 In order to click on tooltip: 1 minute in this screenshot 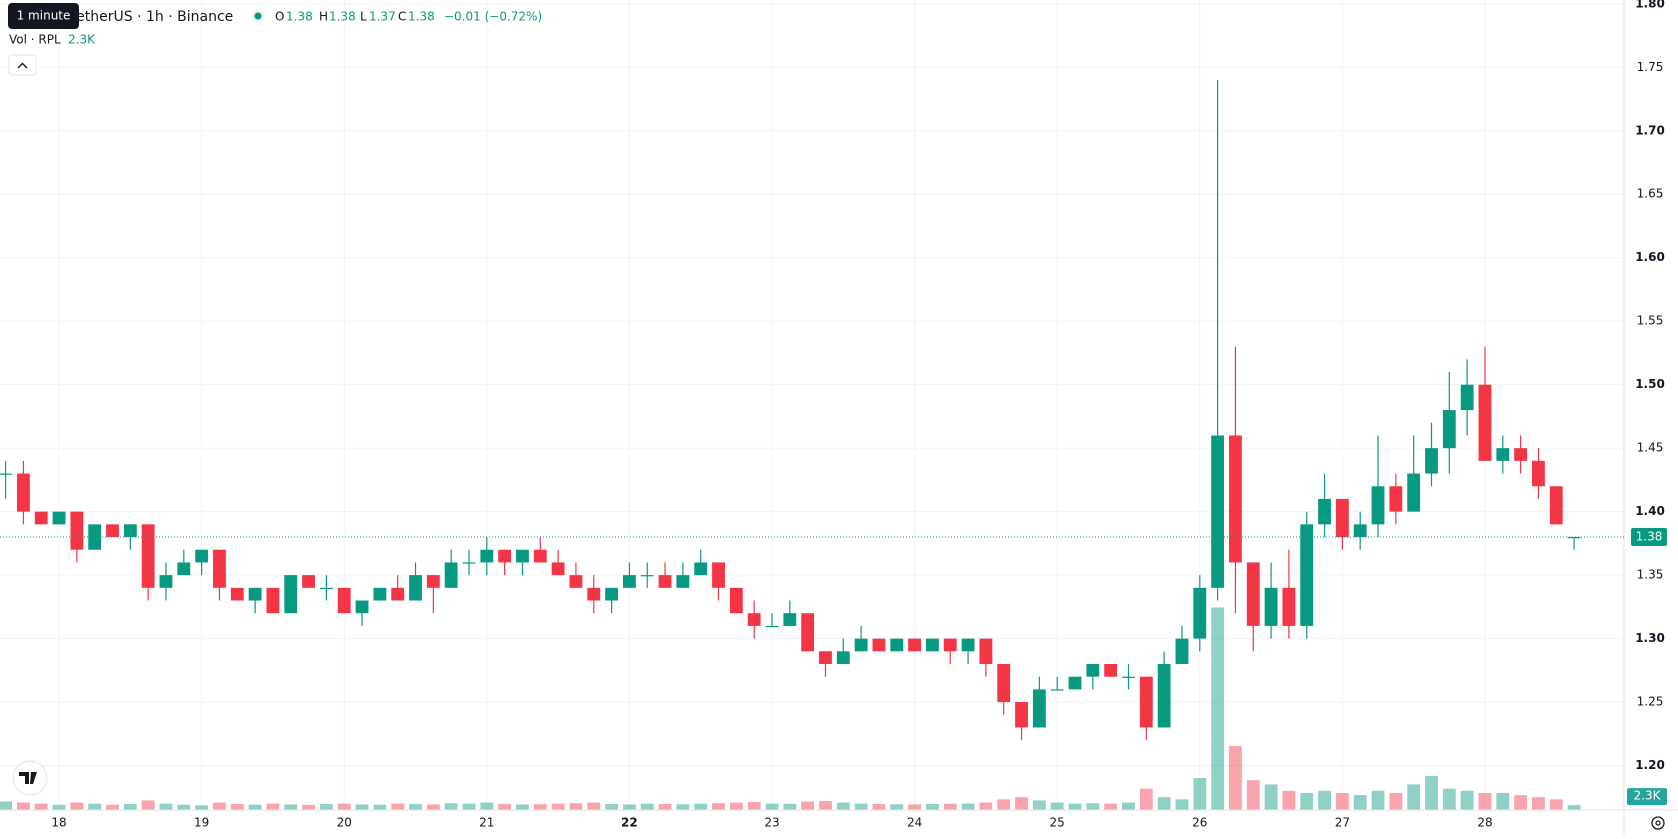, I will do `click(44, 16)`.